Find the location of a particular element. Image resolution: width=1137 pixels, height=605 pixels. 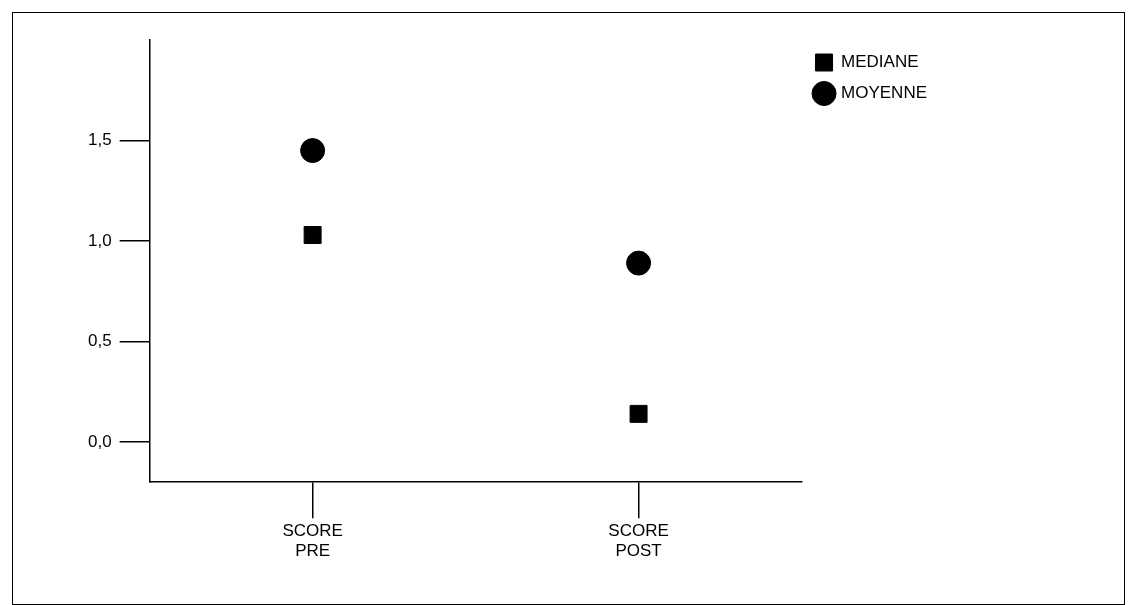

x-tick-label: SCORE PRE is located at coordinates (312, 541).